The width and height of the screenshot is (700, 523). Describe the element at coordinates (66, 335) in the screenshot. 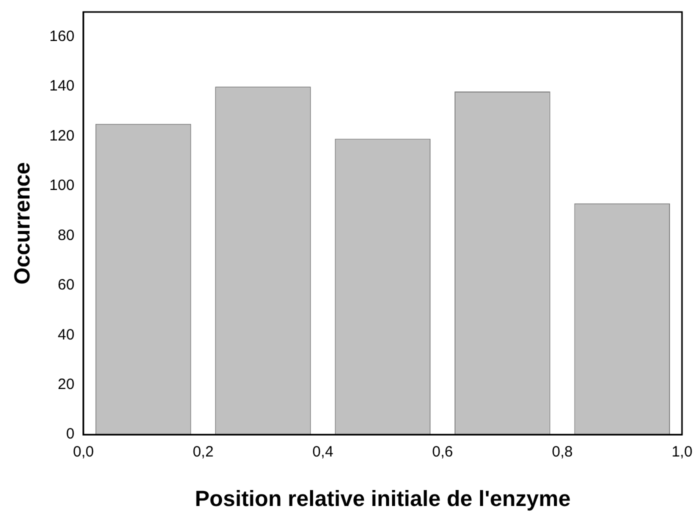

I see `y-tick-label: 40` at that location.